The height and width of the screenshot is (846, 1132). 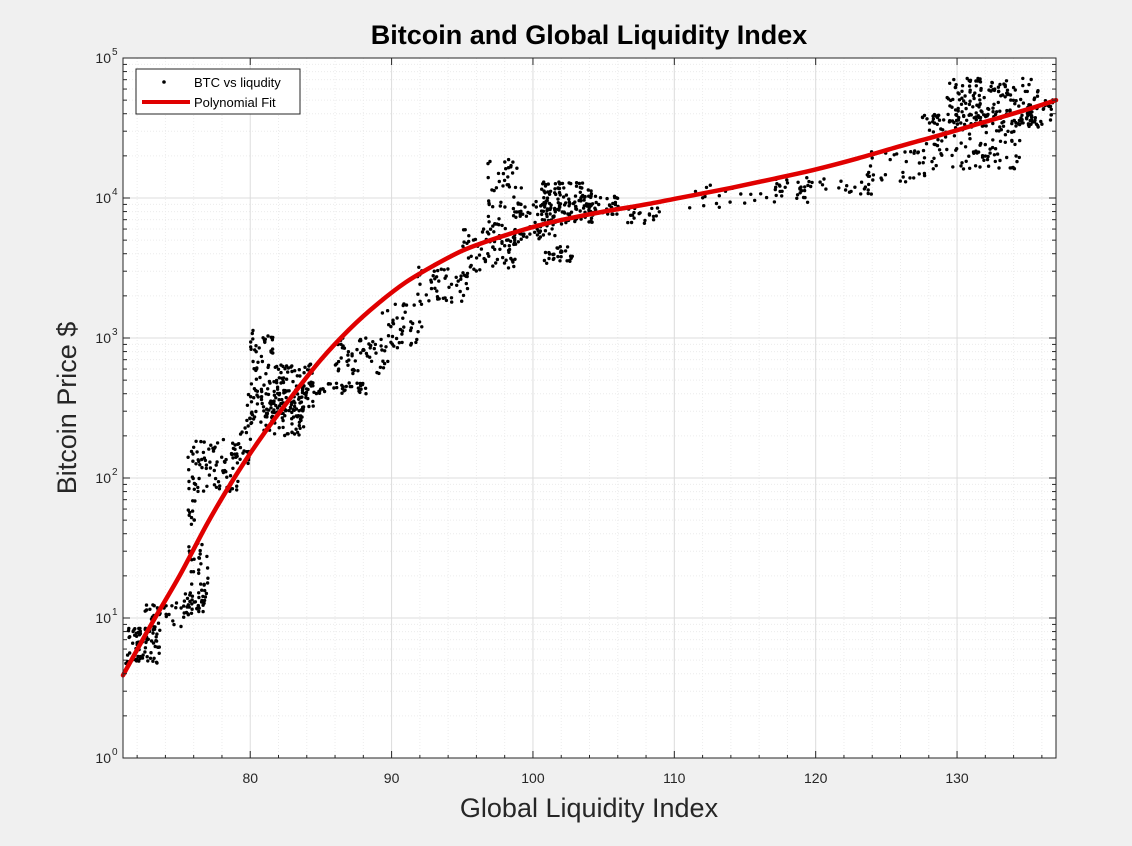 What do you see at coordinates (605, 778) in the screenshot?
I see `x-tick-labels: 80 90 100 110 120 130` at bounding box center [605, 778].